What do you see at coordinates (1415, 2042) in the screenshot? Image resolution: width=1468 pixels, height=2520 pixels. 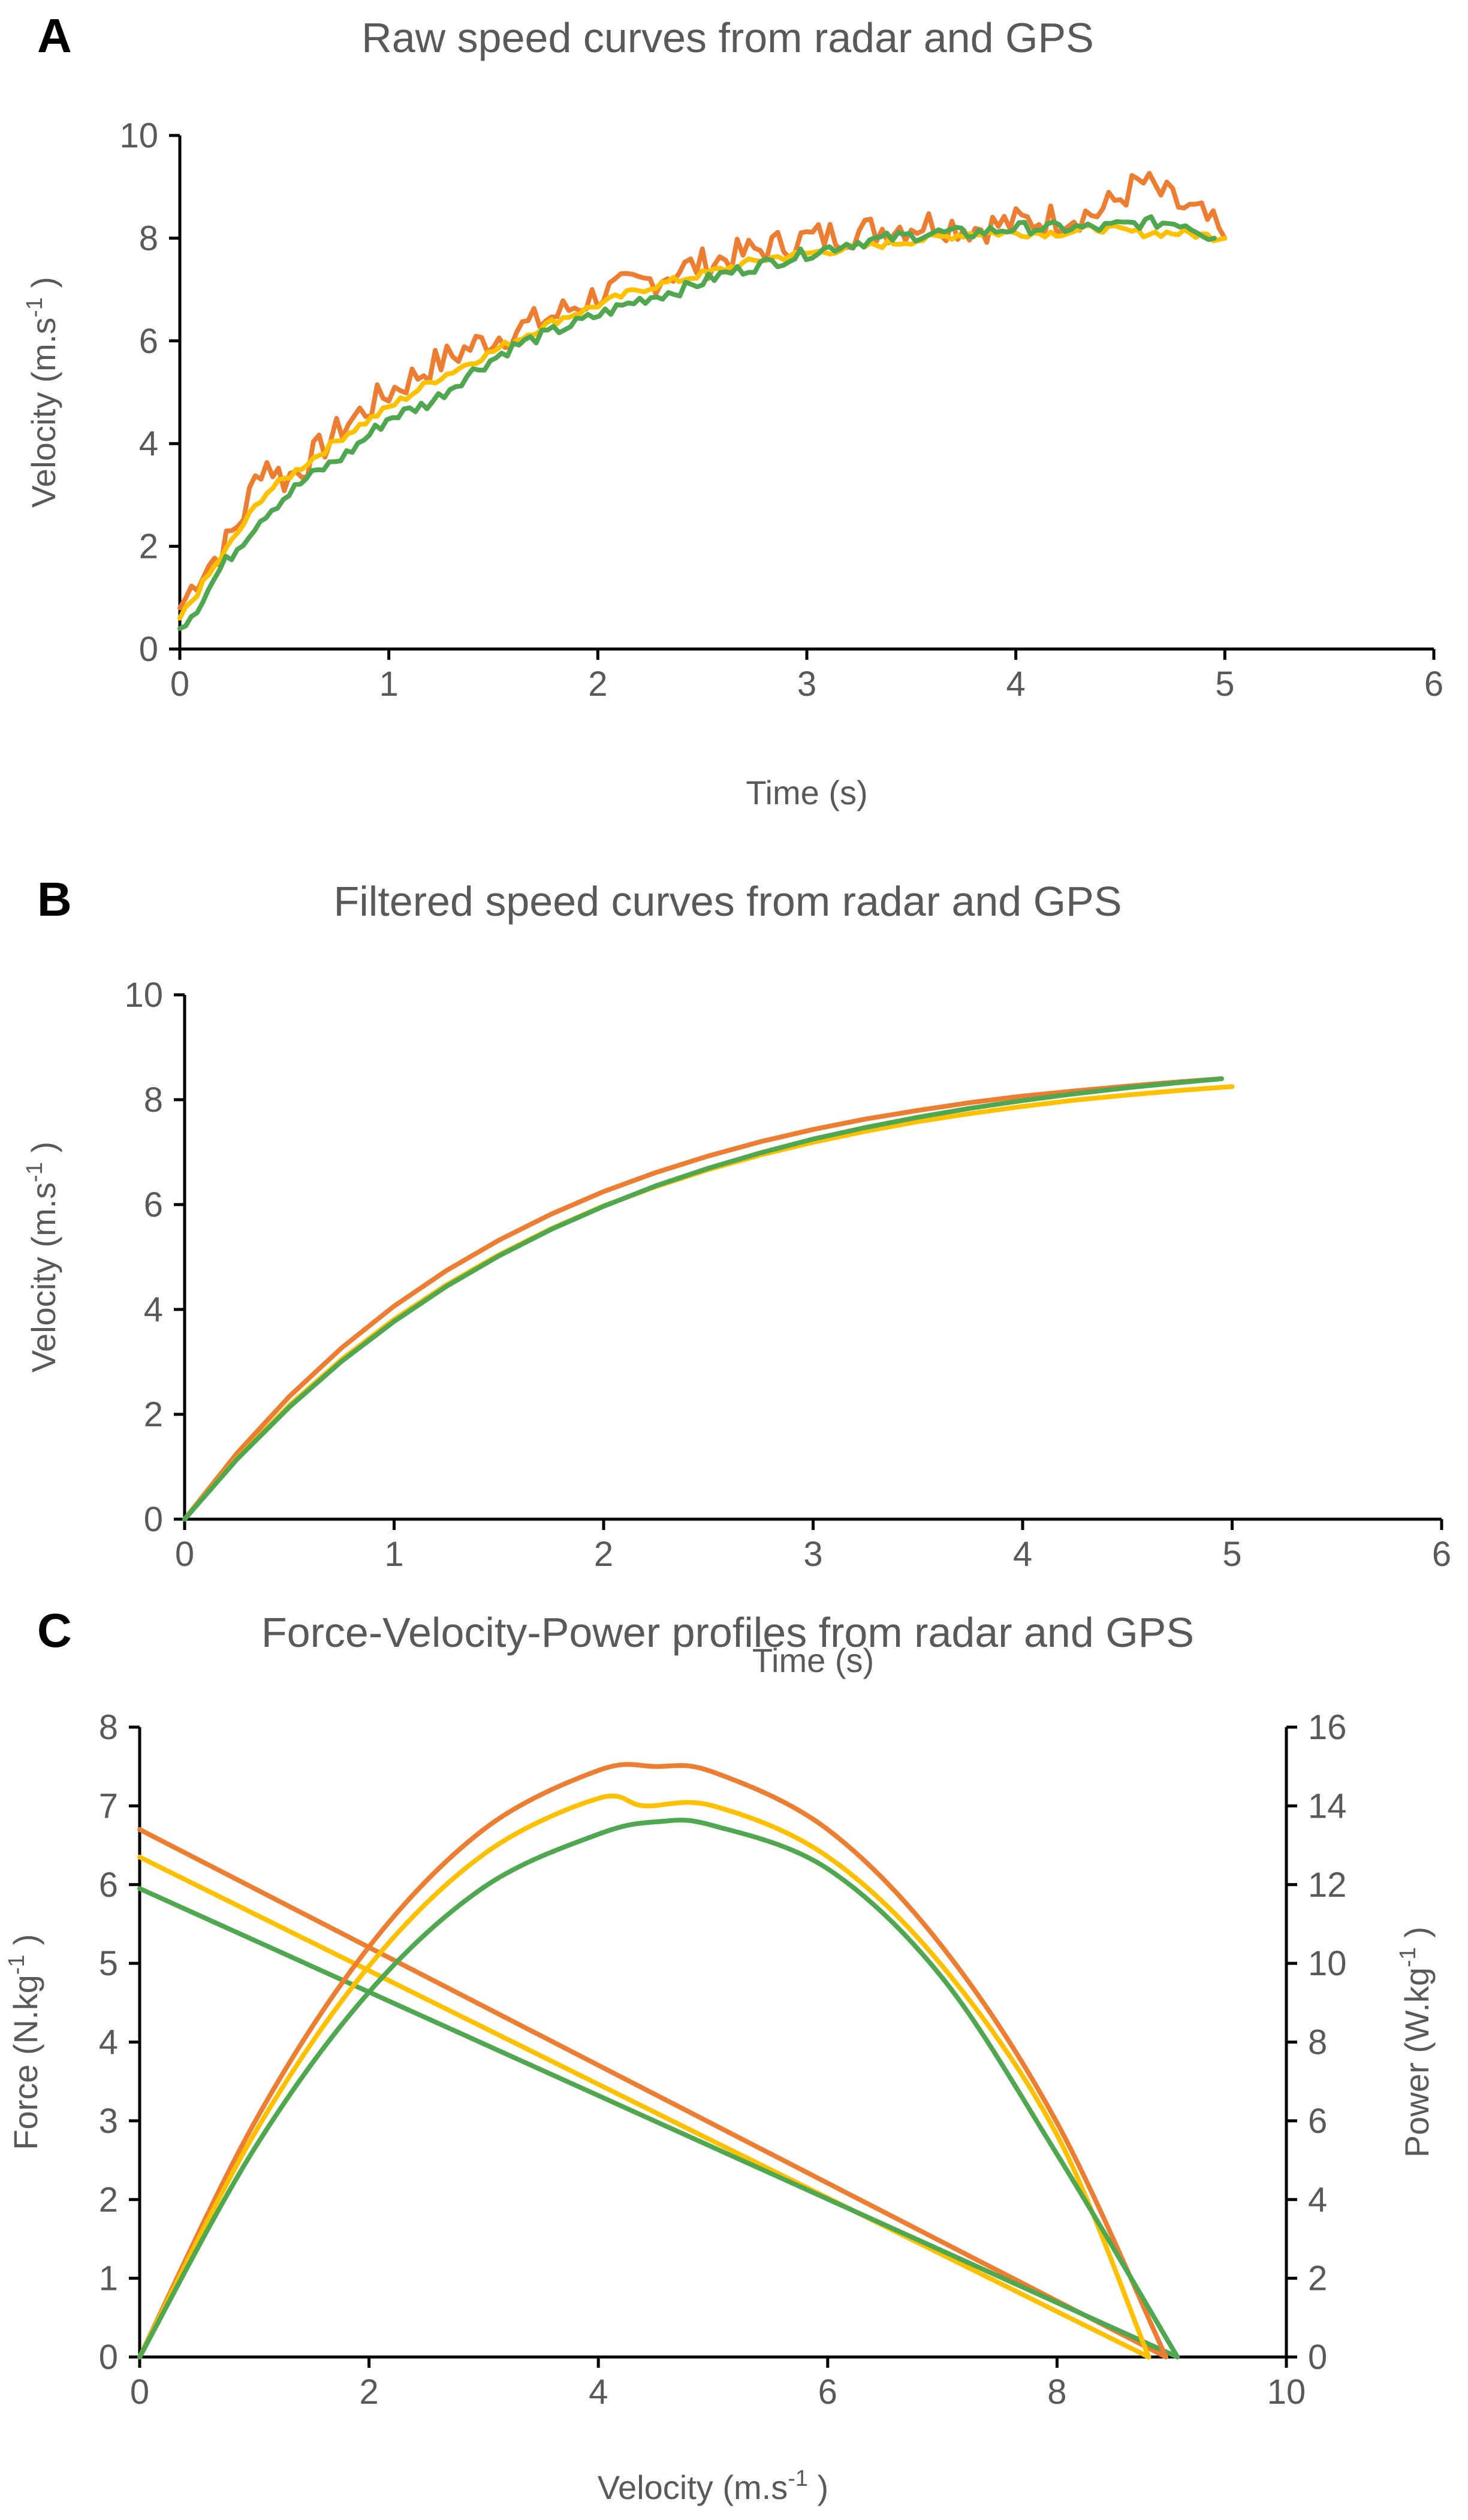 I see `y2-axis-label: Power (W.kg-1 )` at bounding box center [1415, 2042].